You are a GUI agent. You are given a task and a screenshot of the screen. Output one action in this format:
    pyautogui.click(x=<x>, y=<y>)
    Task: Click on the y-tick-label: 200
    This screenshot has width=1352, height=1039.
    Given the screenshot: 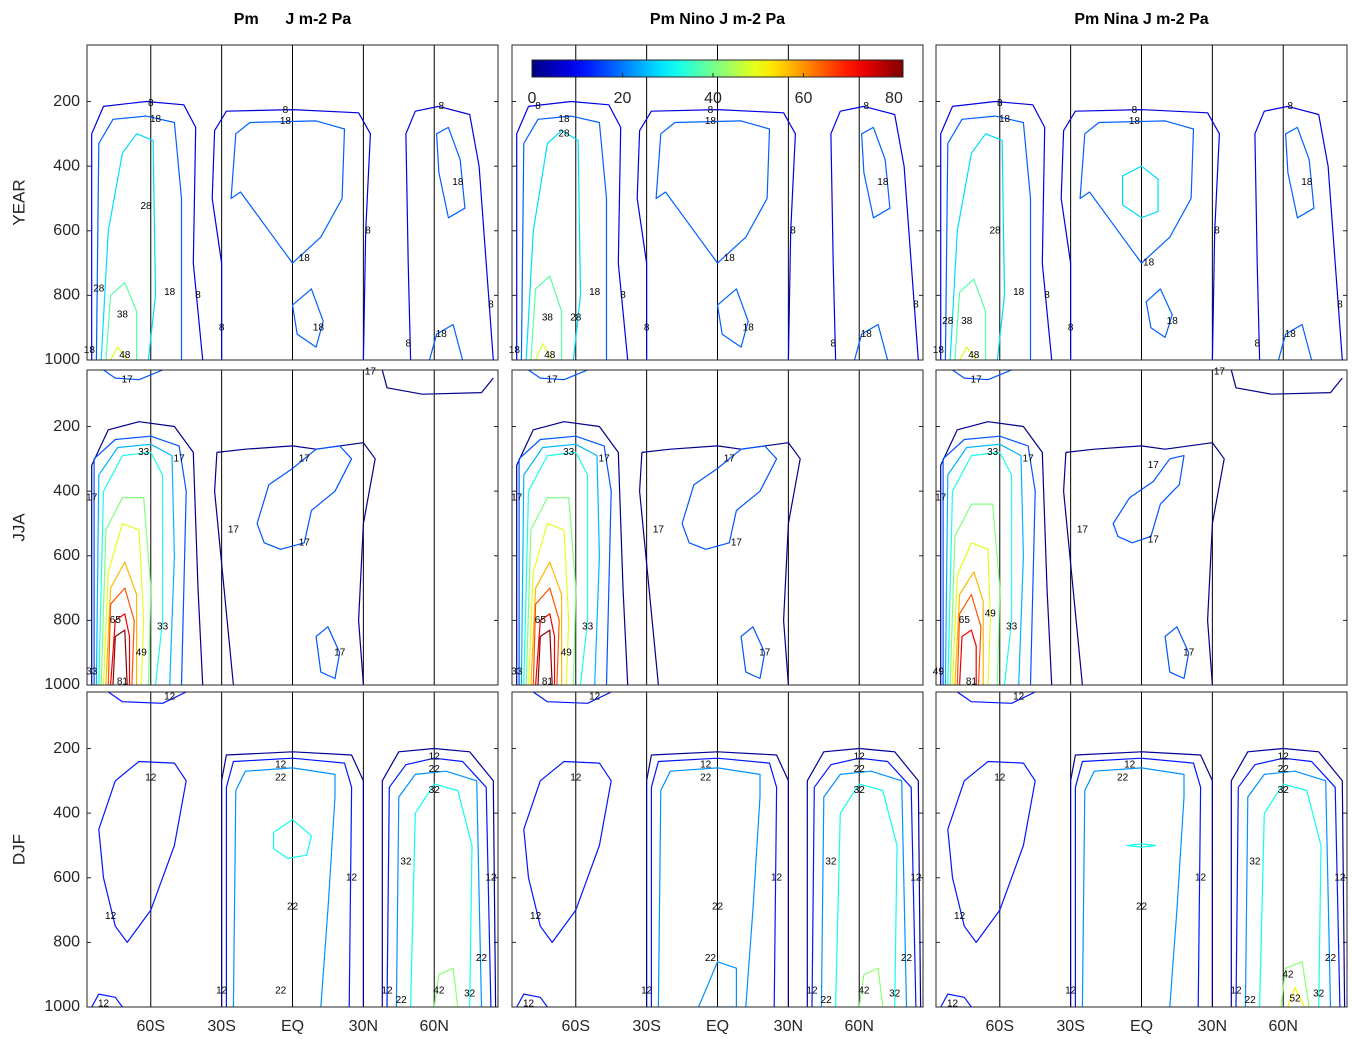 What is the action you would take?
    pyautogui.click(x=66, y=748)
    